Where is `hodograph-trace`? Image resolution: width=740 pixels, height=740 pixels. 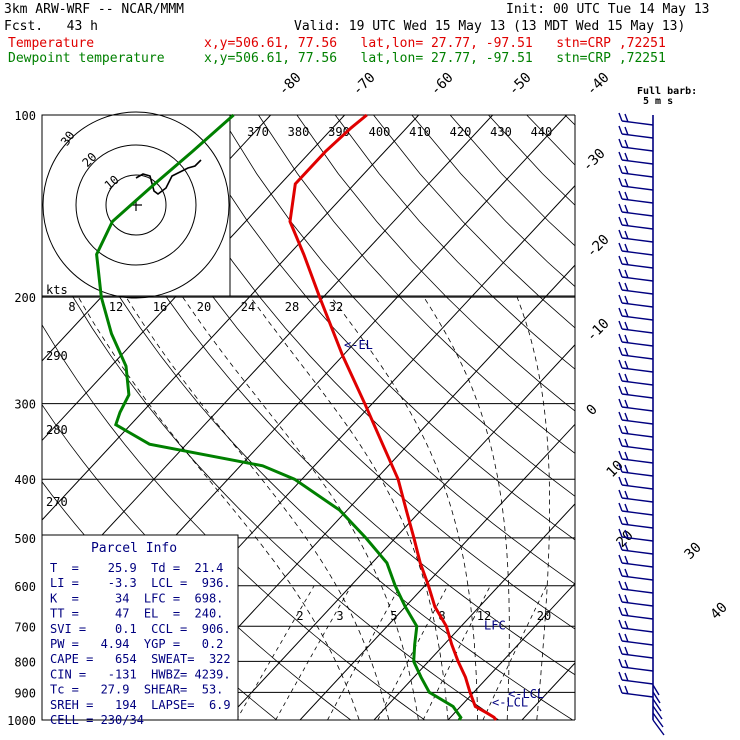
hodograph-trace is located at coordinates (168, 177).